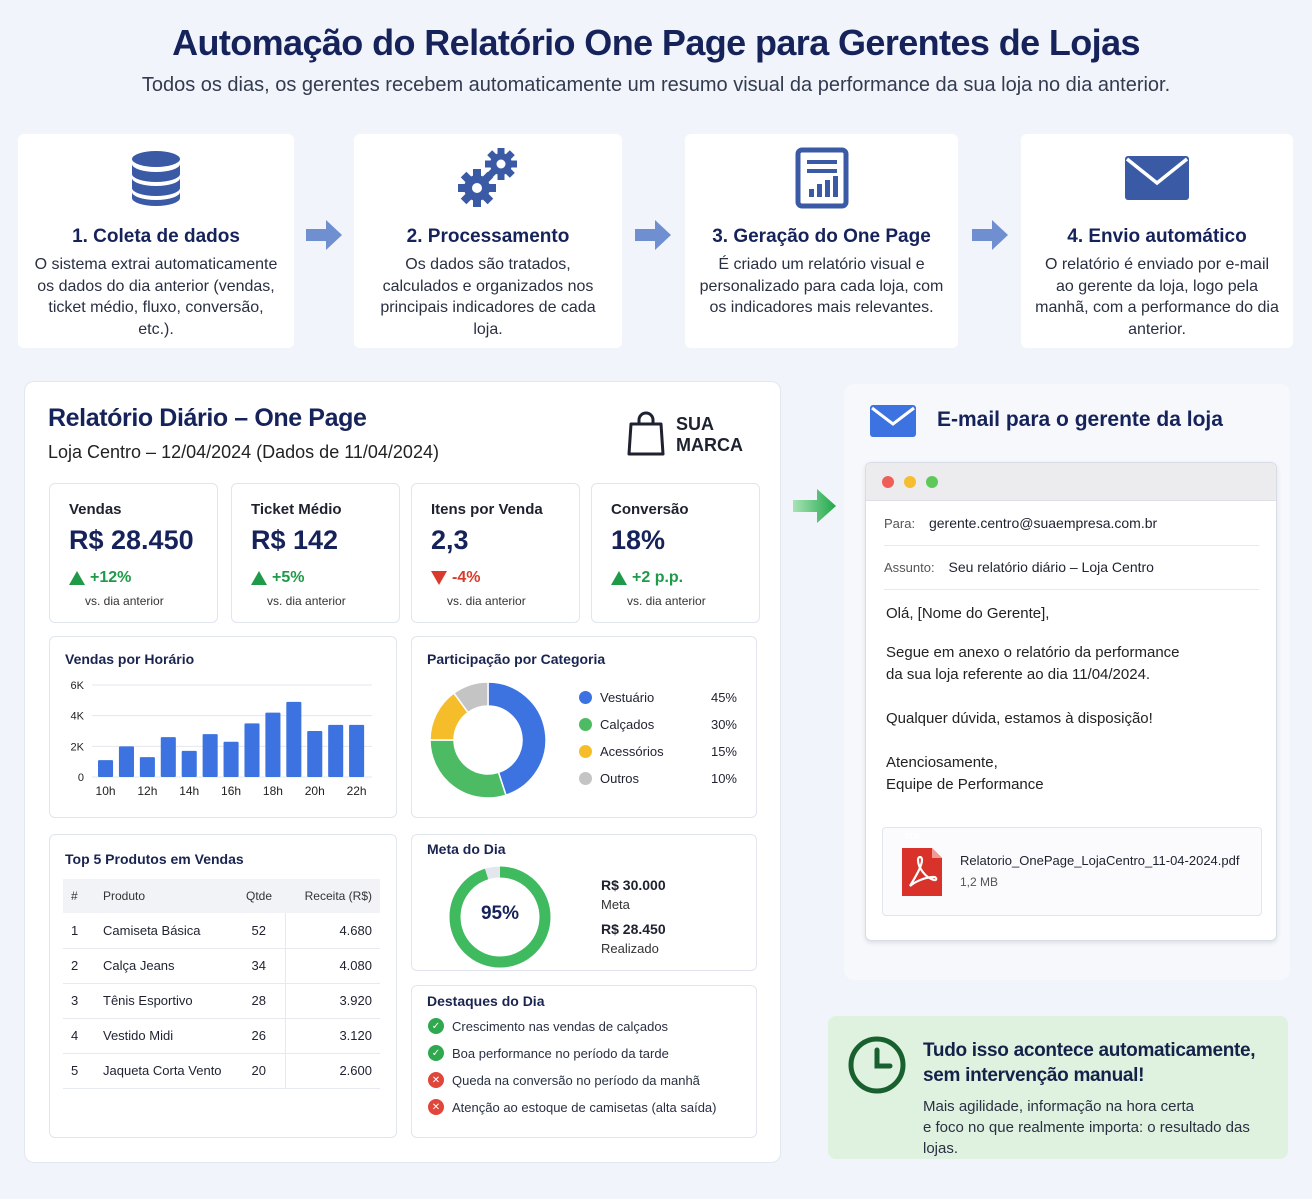 This screenshot has height=1199, width=1312. What do you see at coordinates (1043, 523) in the screenshot?
I see `to-address: gerente.centro@suaempresa.com.br` at bounding box center [1043, 523].